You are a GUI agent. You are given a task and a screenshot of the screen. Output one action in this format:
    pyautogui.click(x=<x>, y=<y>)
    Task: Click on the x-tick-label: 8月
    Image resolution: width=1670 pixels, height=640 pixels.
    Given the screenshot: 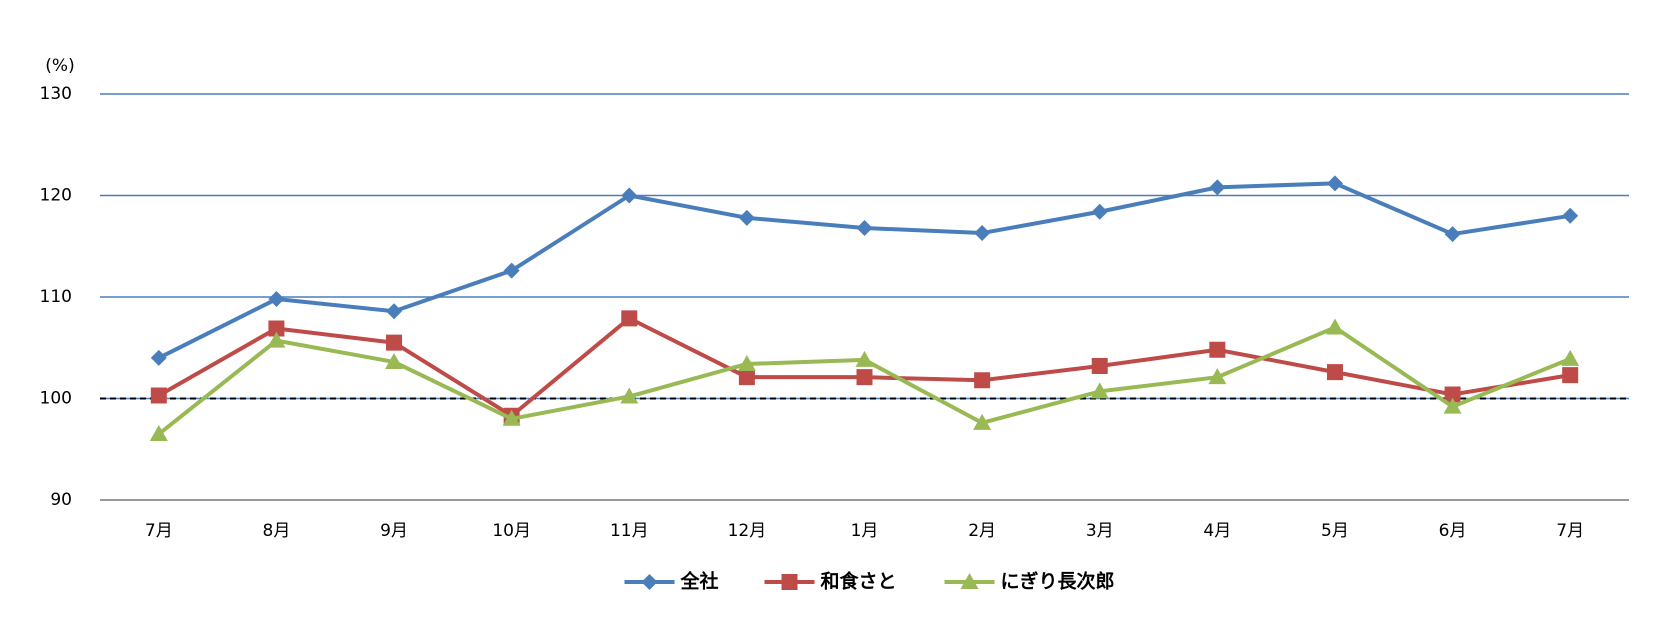 What is the action you would take?
    pyautogui.click(x=277, y=531)
    